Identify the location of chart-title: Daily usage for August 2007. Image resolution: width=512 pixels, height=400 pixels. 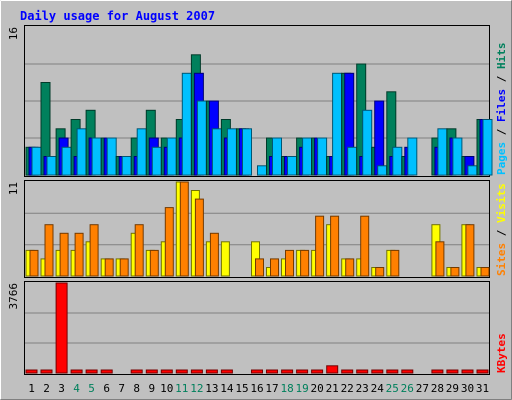
(117, 16).